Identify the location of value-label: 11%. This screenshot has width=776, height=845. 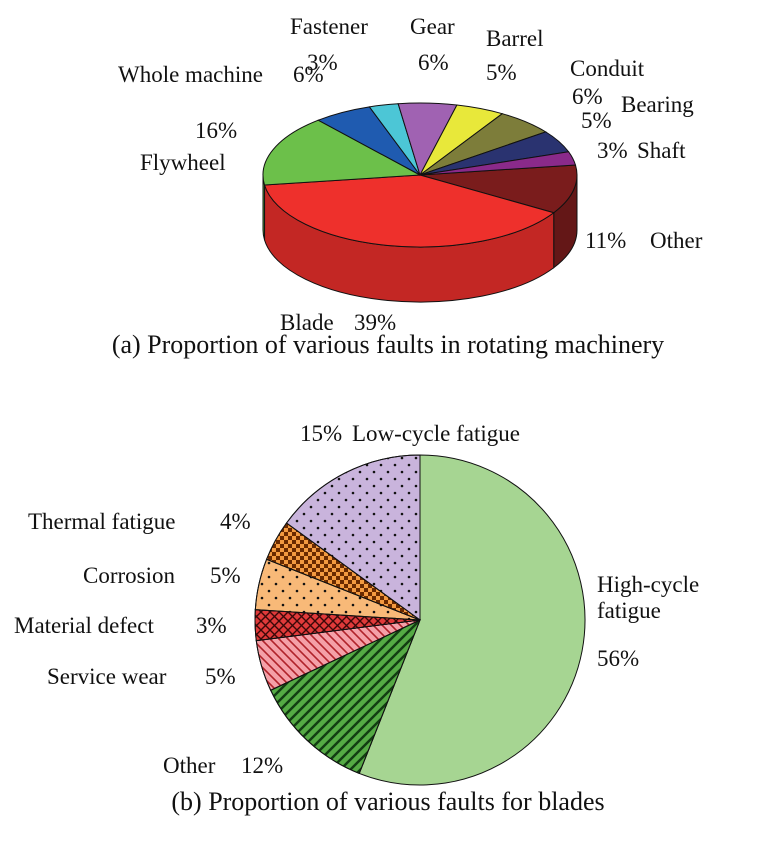
(606, 240).